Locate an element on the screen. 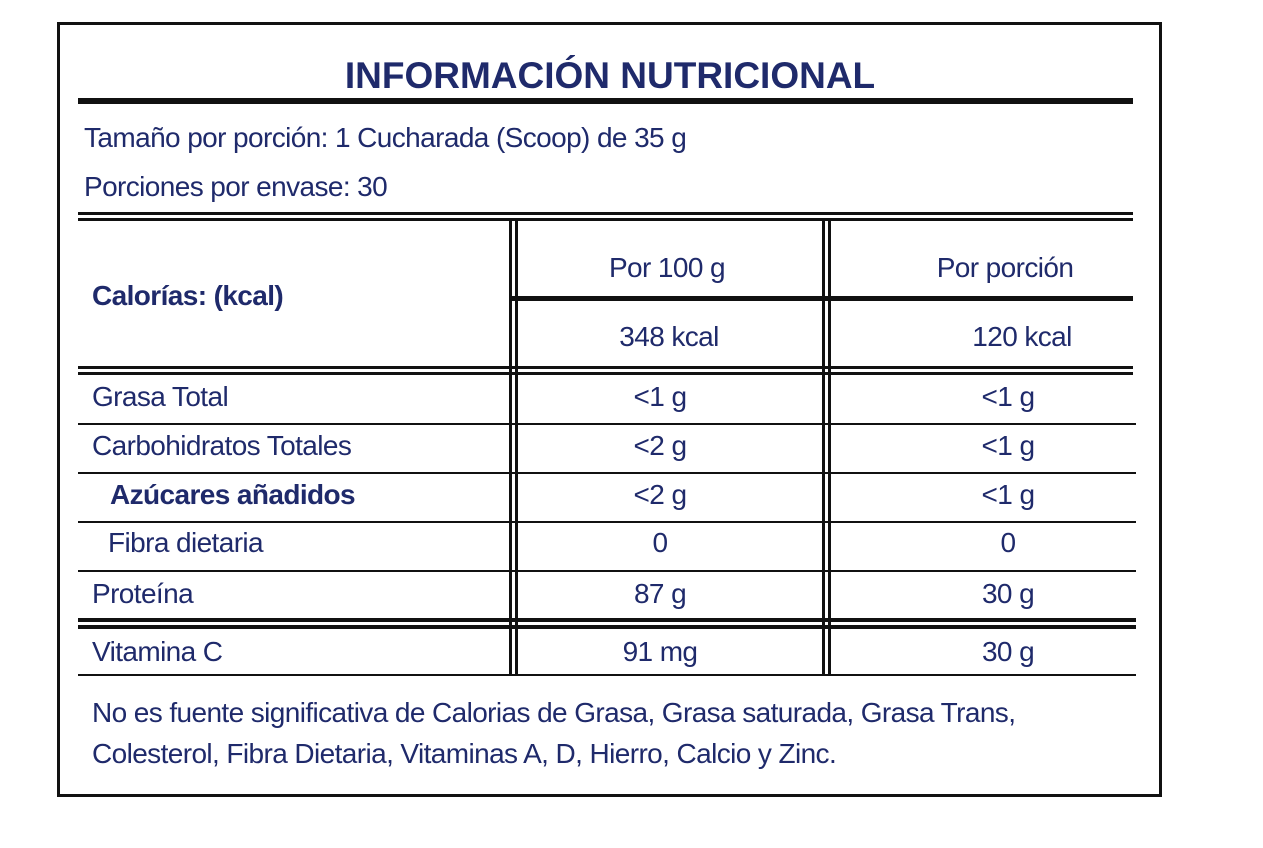 This screenshot has height=848, width=1263. calories-value: 120 kcal is located at coordinates (1022, 336).